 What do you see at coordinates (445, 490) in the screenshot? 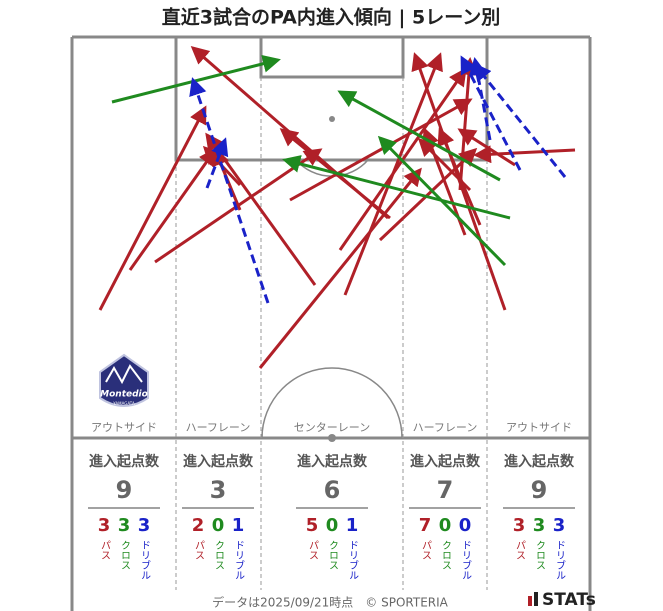
I see `lane-total: 7` at bounding box center [445, 490].